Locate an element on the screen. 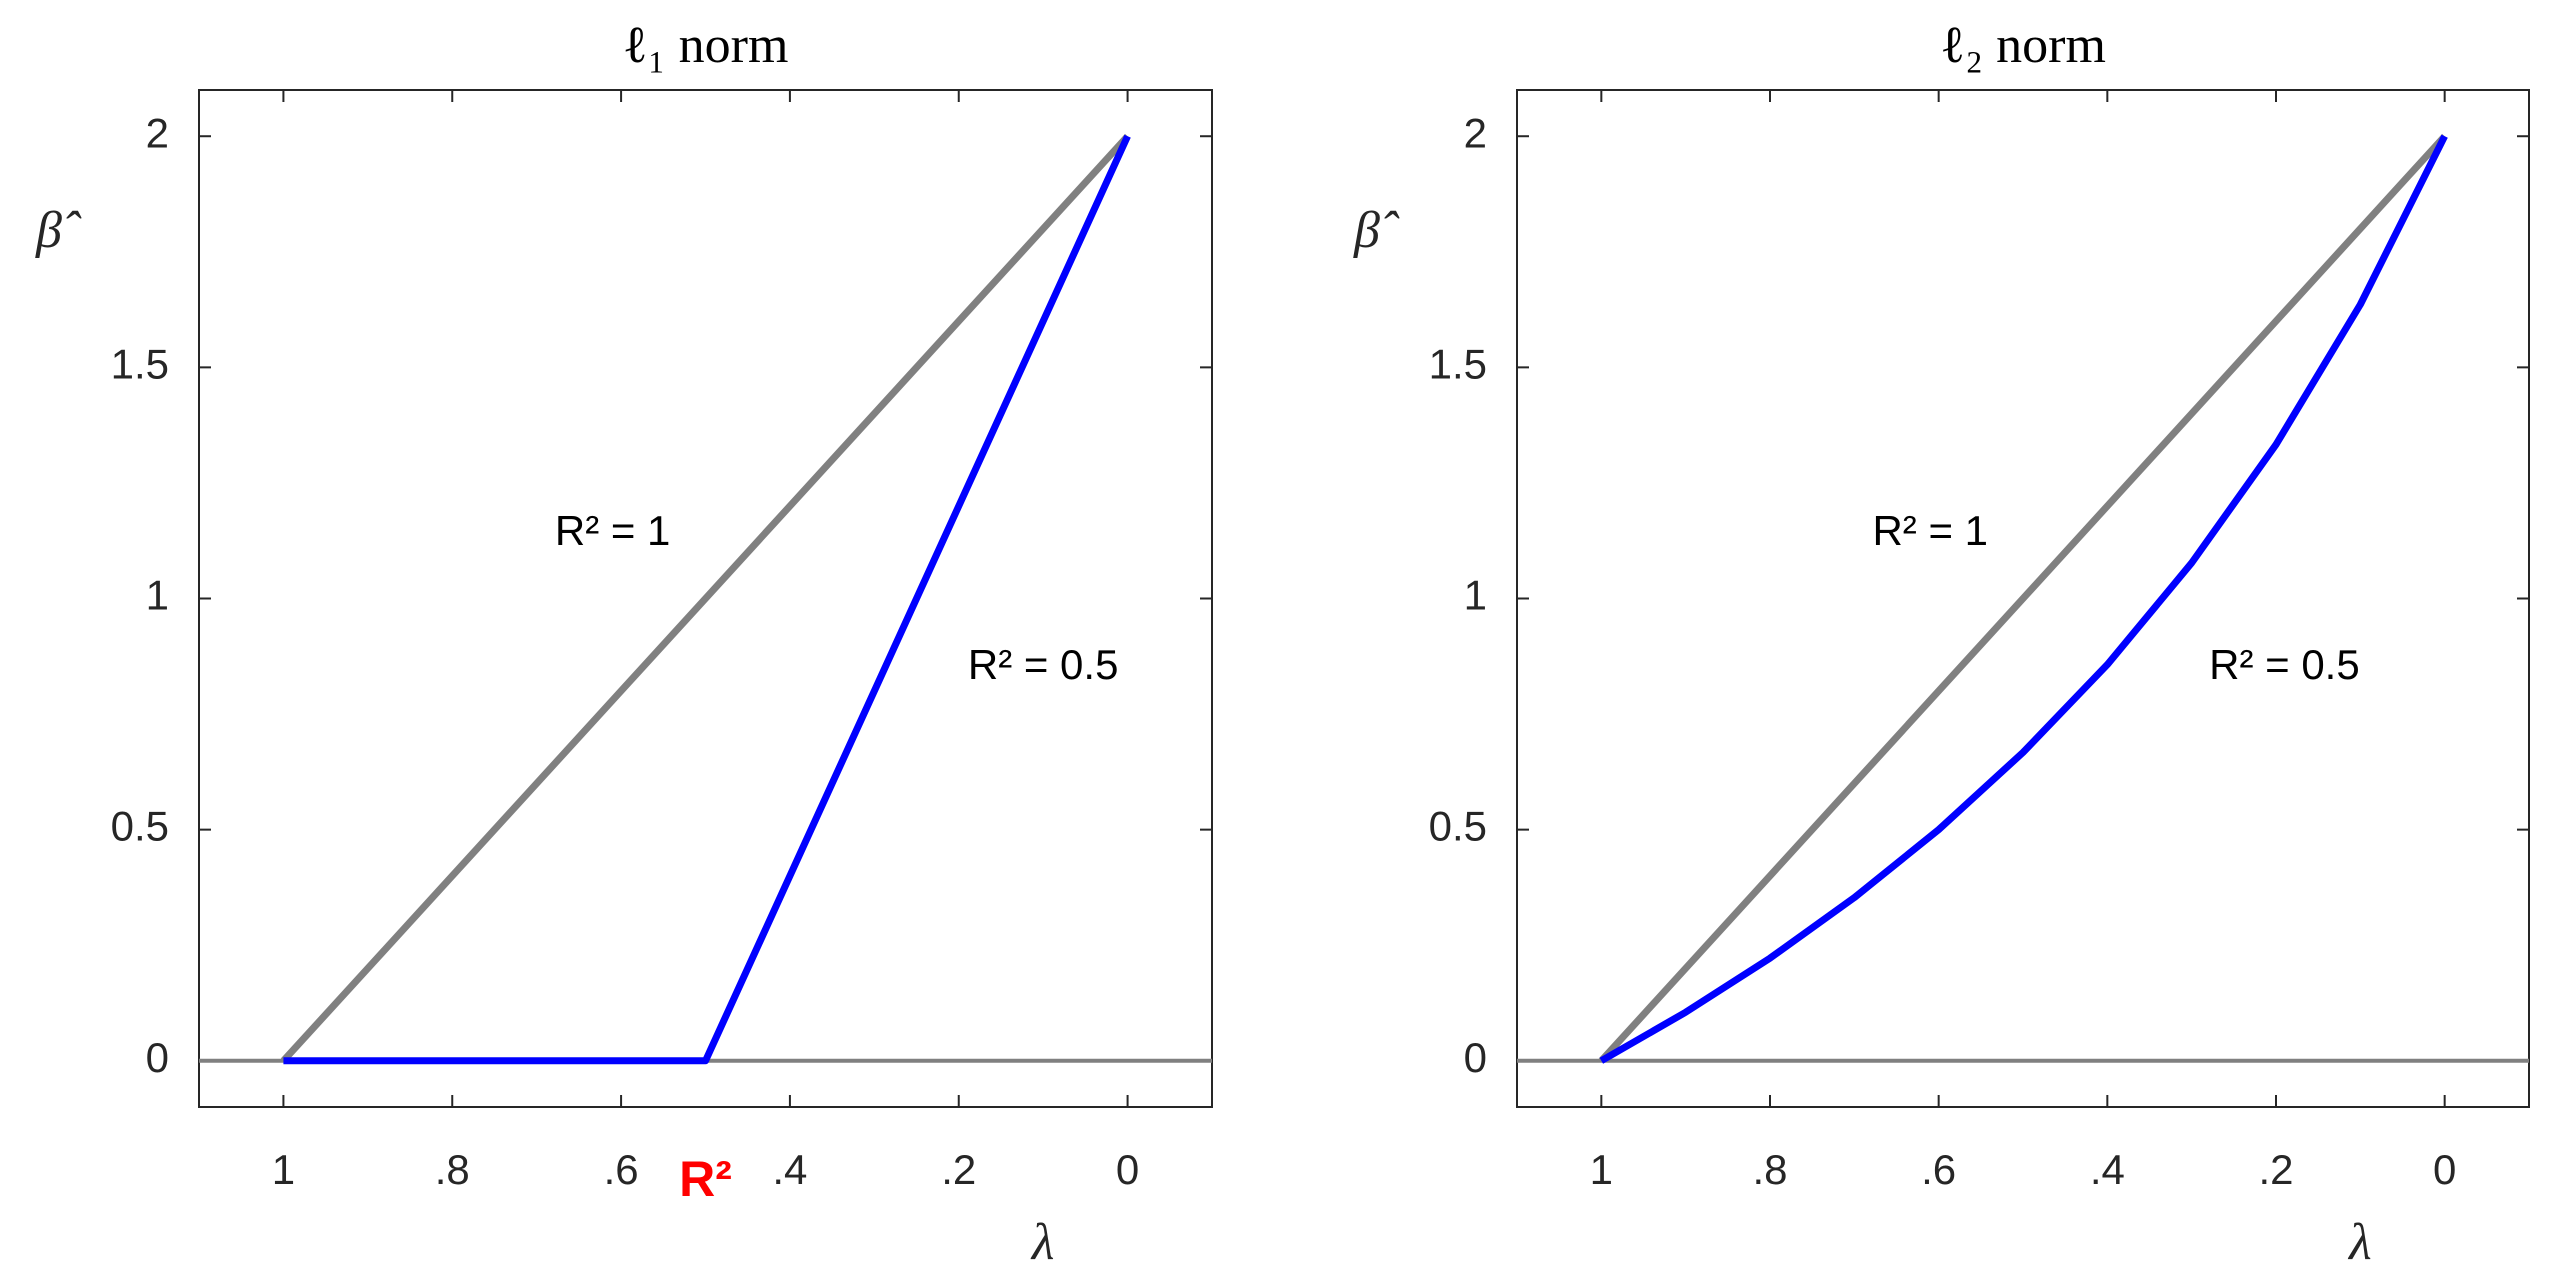 The image size is (2560, 1280). annotation: R² is located at coordinates (705, 1179).